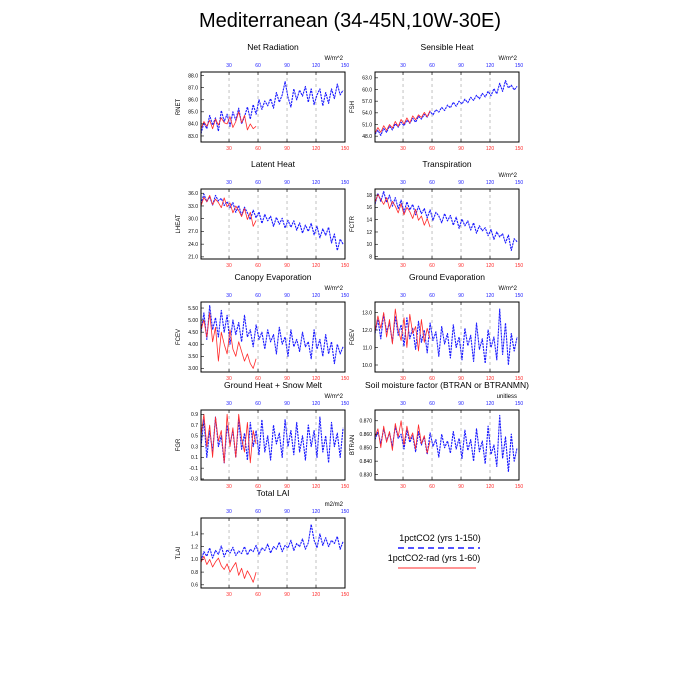 Image resolution: width=700 pixels, height=700 pixels. Describe the element at coordinates (367, 102) in the screenshot. I see `y-tick-label: 57.0` at that location.